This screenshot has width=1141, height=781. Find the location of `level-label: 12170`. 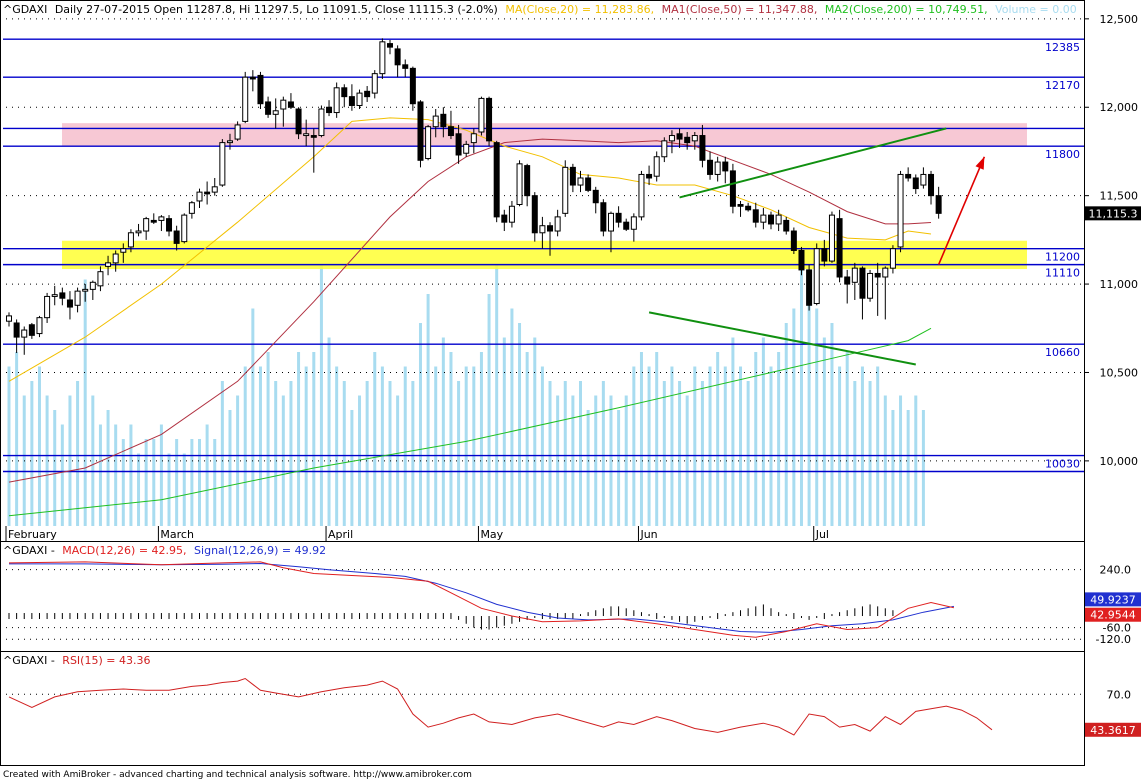

level-label: 12170 is located at coordinates (1062, 85).